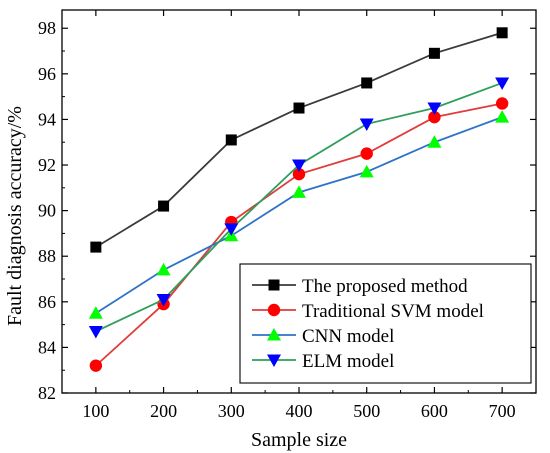 This screenshot has width=550, height=453. I want to click on y-tick-label: 92, so click(47, 165).